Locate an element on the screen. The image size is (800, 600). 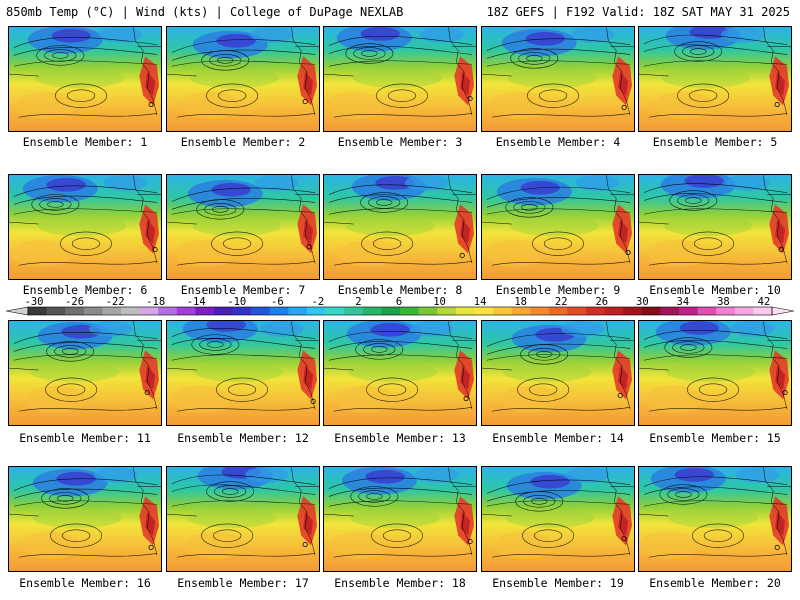
ensemble-member-label: Ensemble Member: 12 is located at coordinates (243, 438).